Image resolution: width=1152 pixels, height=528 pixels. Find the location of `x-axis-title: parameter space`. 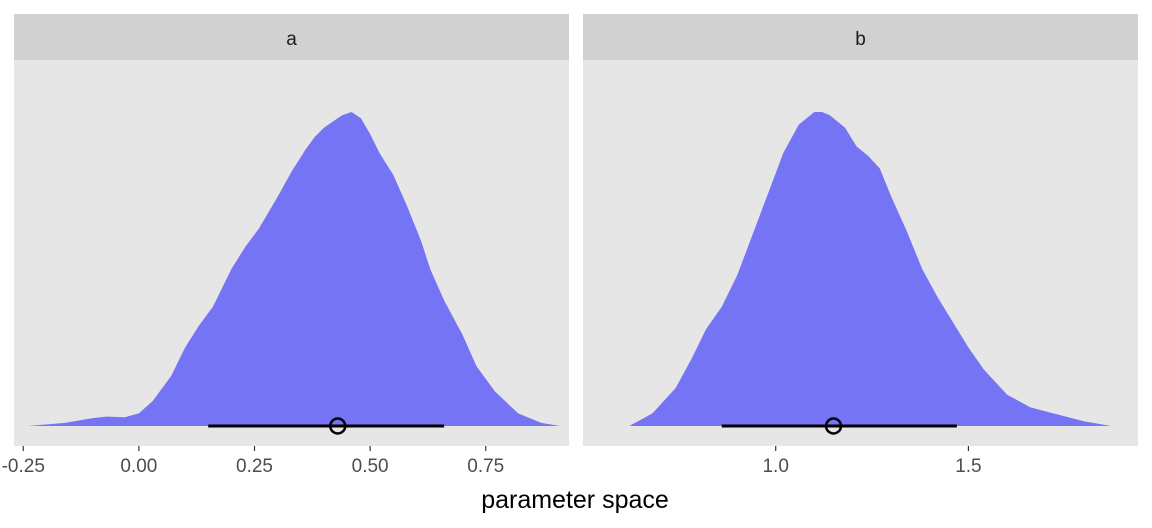

x-axis-title: parameter space is located at coordinates (575, 500).